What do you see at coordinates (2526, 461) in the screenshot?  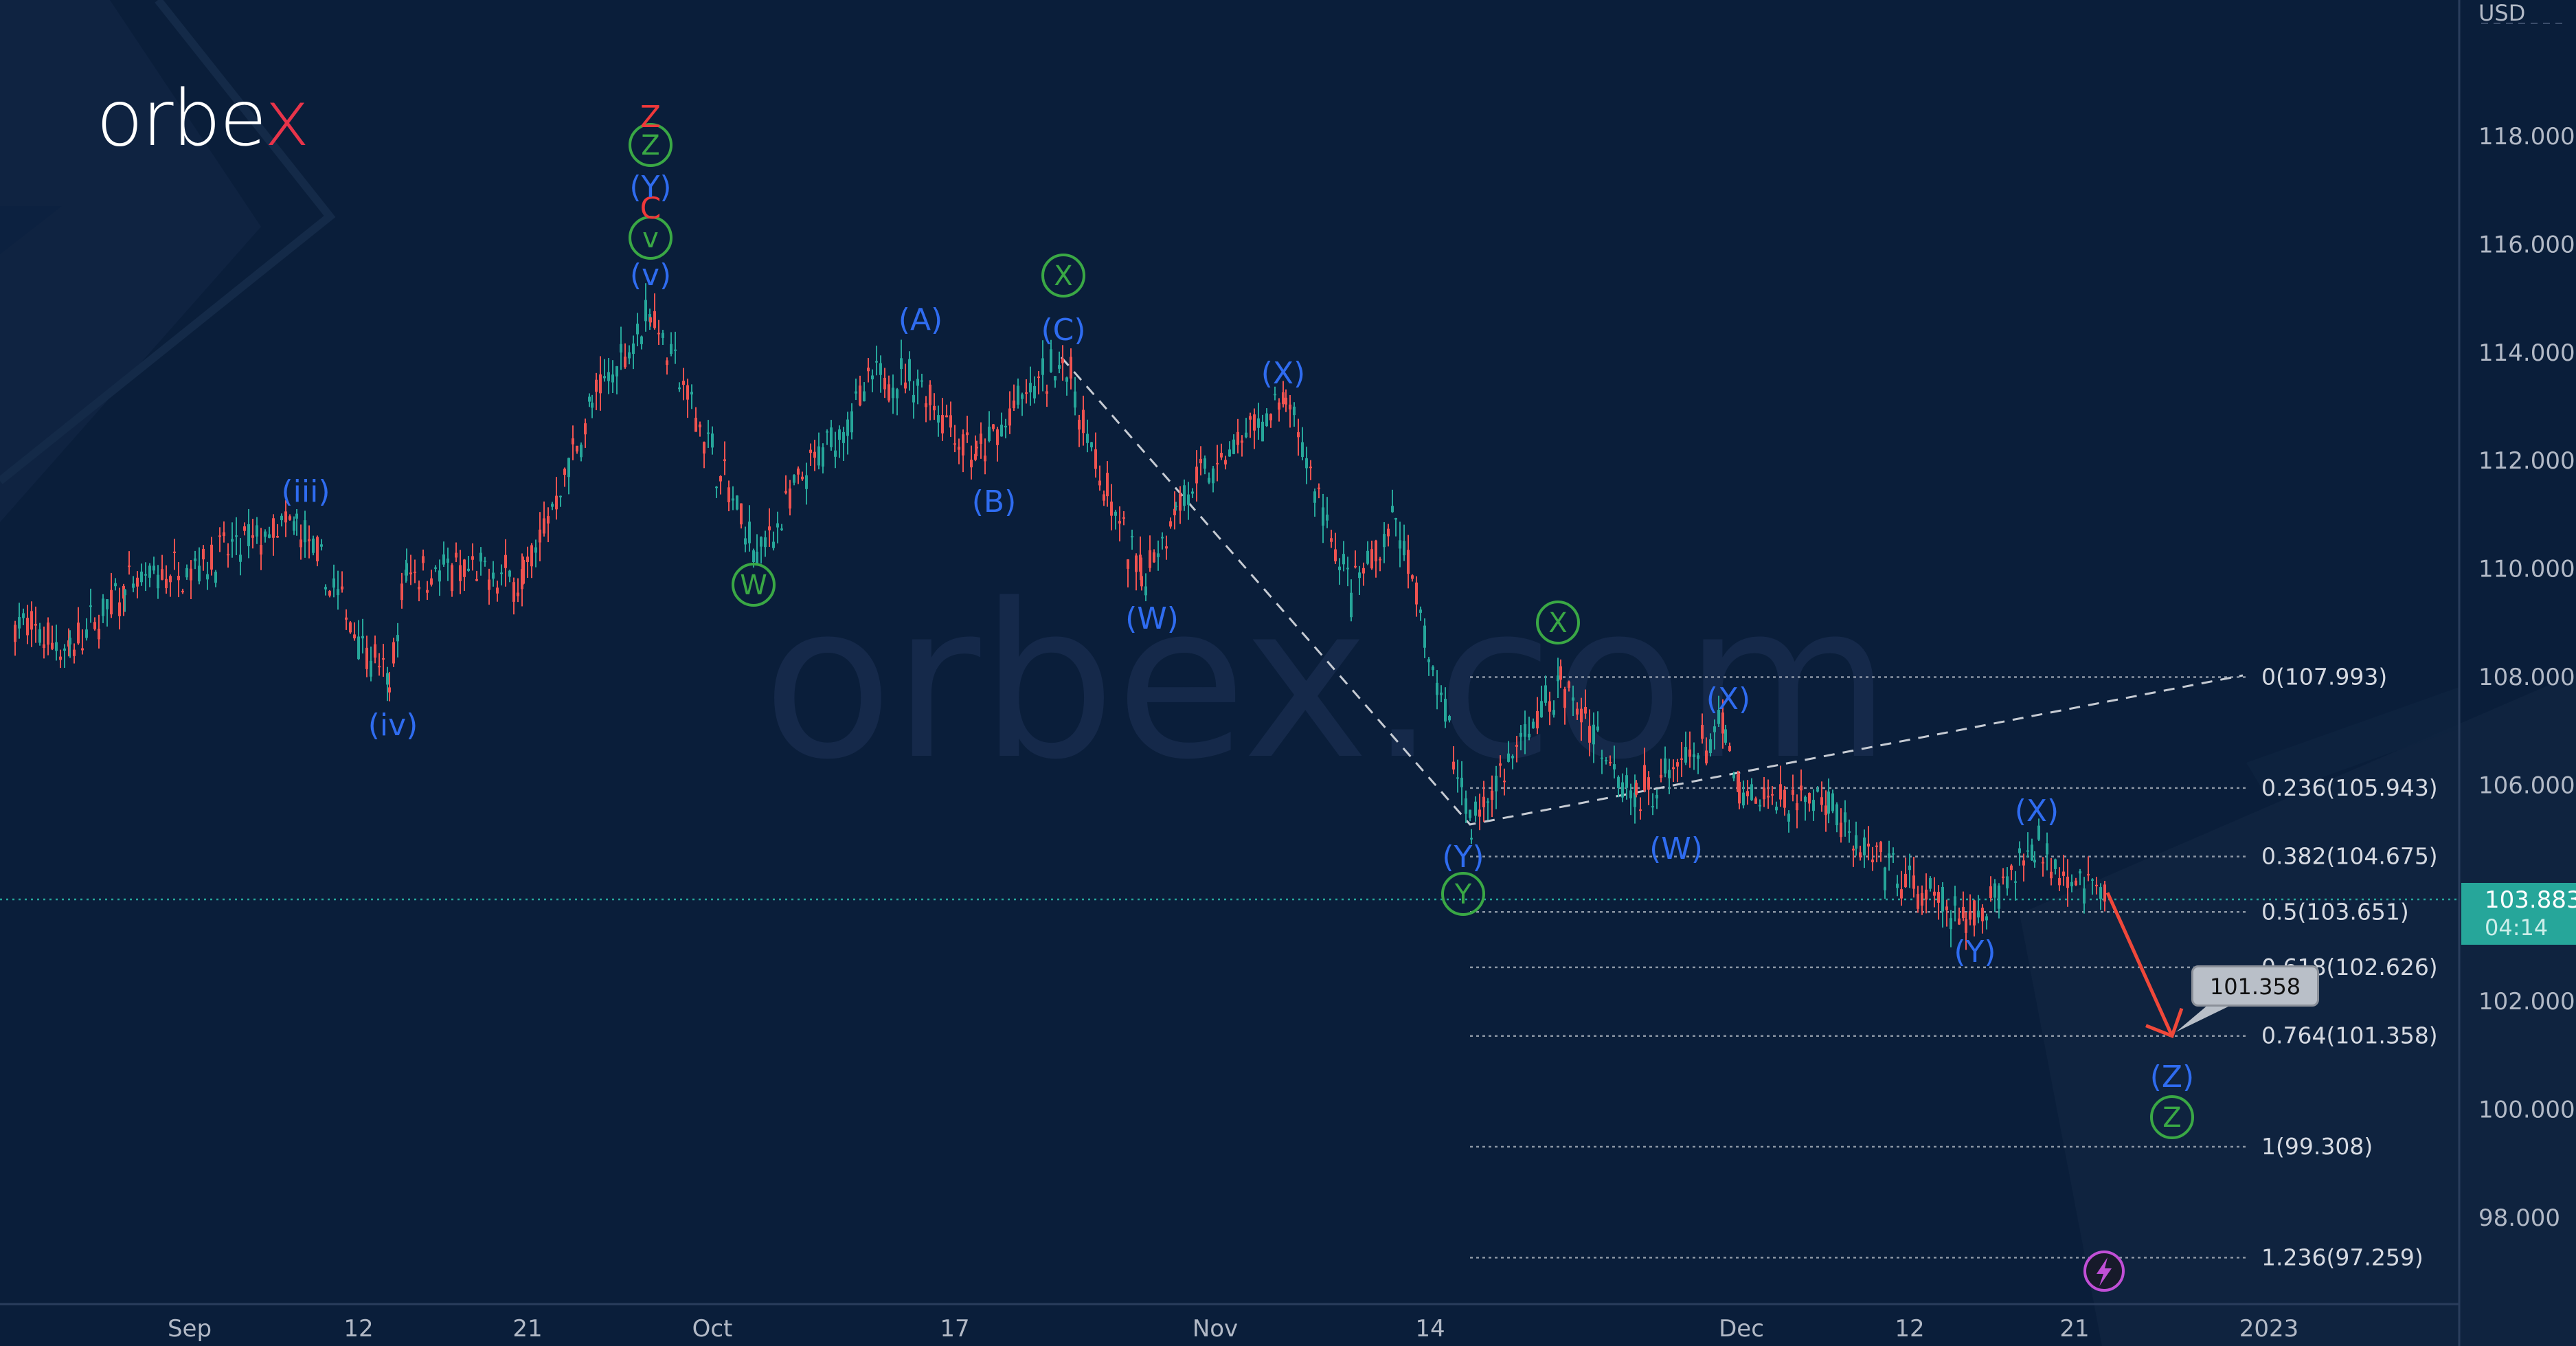 I see `price-tick: 112.000` at bounding box center [2526, 461].